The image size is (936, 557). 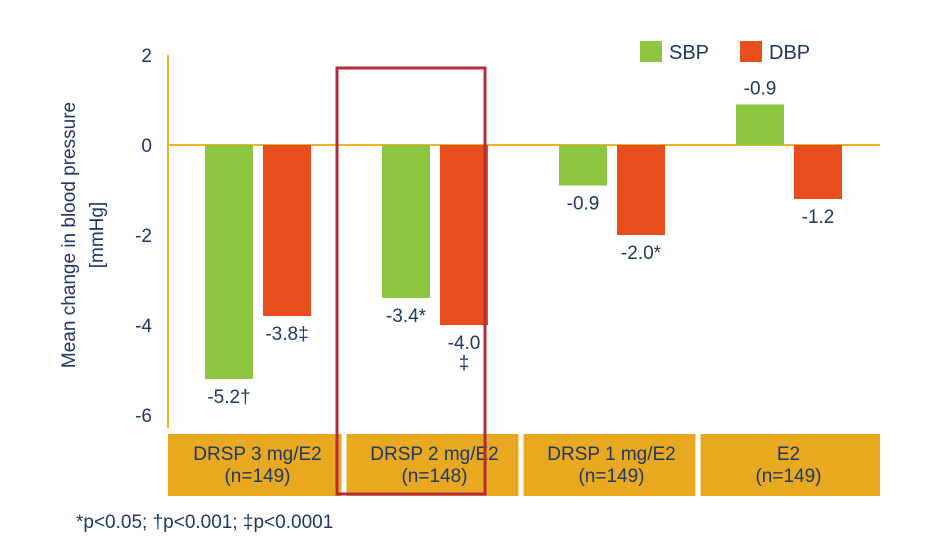 What do you see at coordinates (818, 217) in the screenshot?
I see `data-label-dbp: -1.2` at bounding box center [818, 217].